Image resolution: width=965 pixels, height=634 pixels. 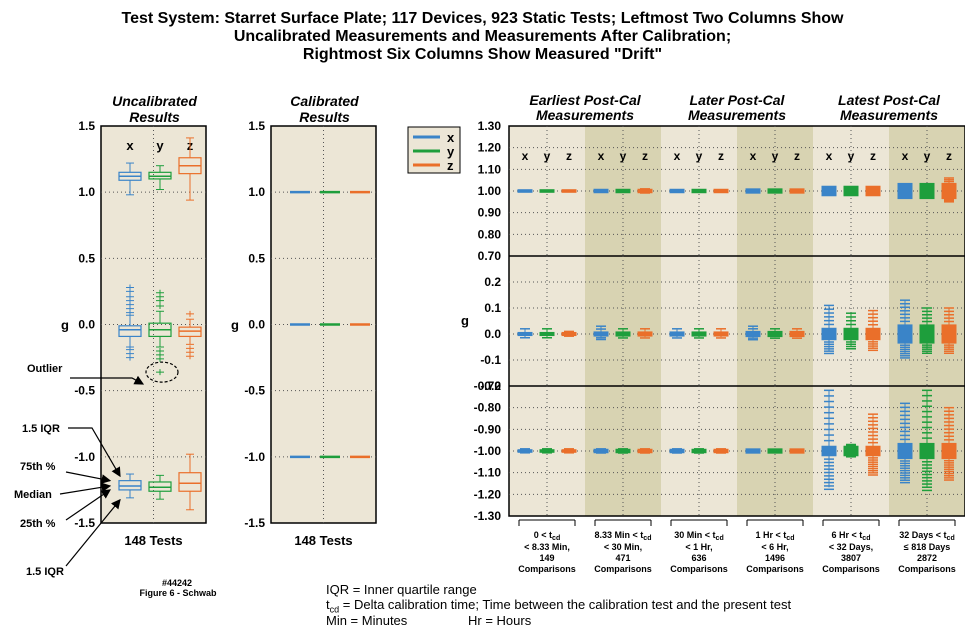 What do you see at coordinates (401, 589) in the screenshot?
I see `footer-iqr: IQR = Inner quartile range` at bounding box center [401, 589].